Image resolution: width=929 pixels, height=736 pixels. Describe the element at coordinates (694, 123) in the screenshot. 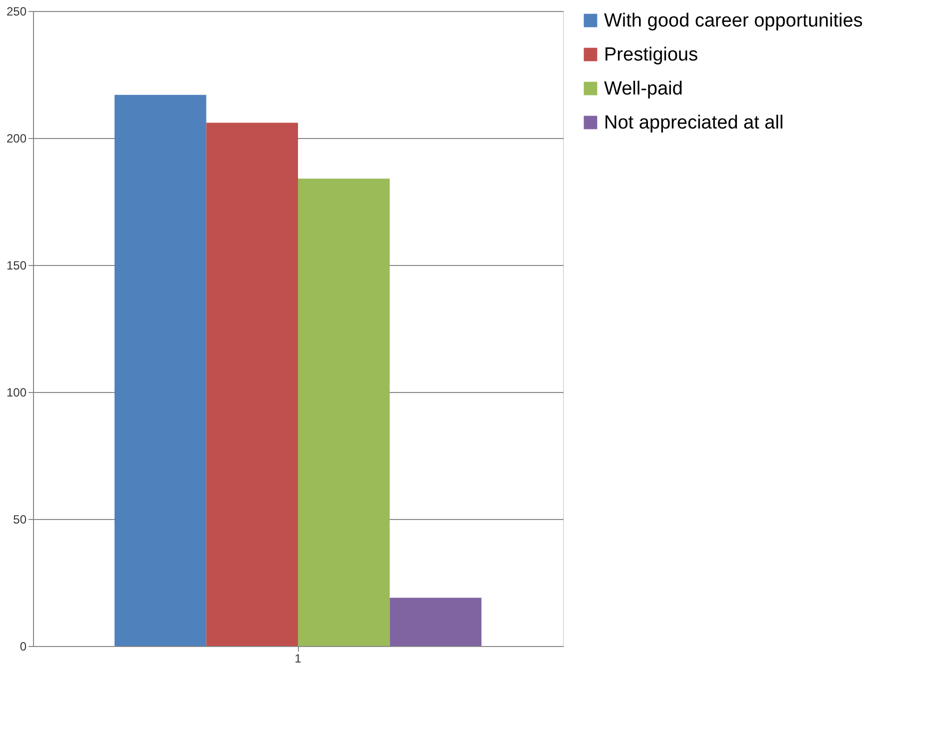

I see `legend-label: Not appreciated at all` at that location.